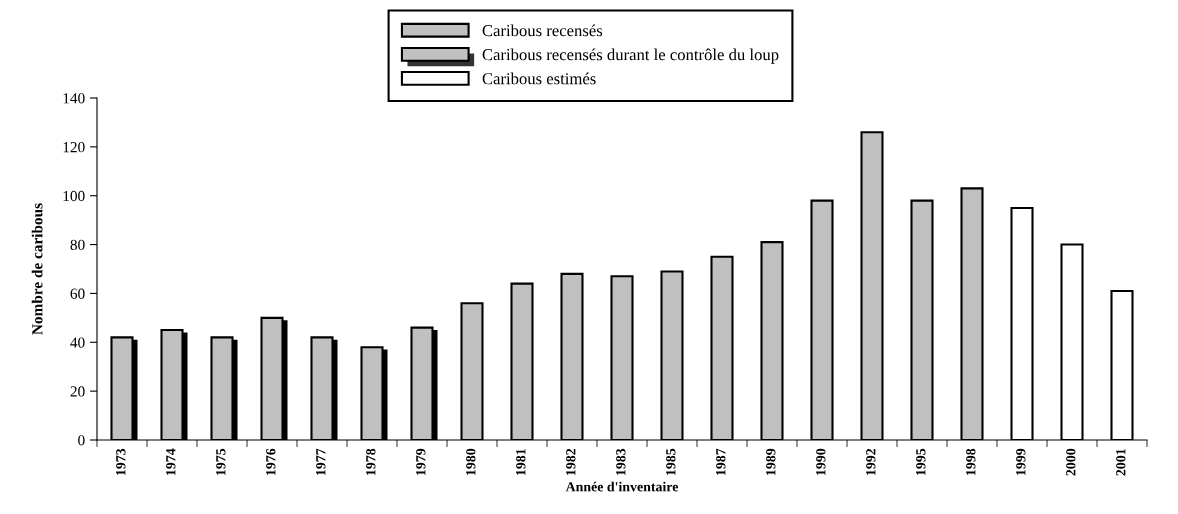 The image size is (1178, 514). What do you see at coordinates (622, 486) in the screenshot?
I see `x-axis-title: Année d'inventaire` at bounding box center [622, 486].